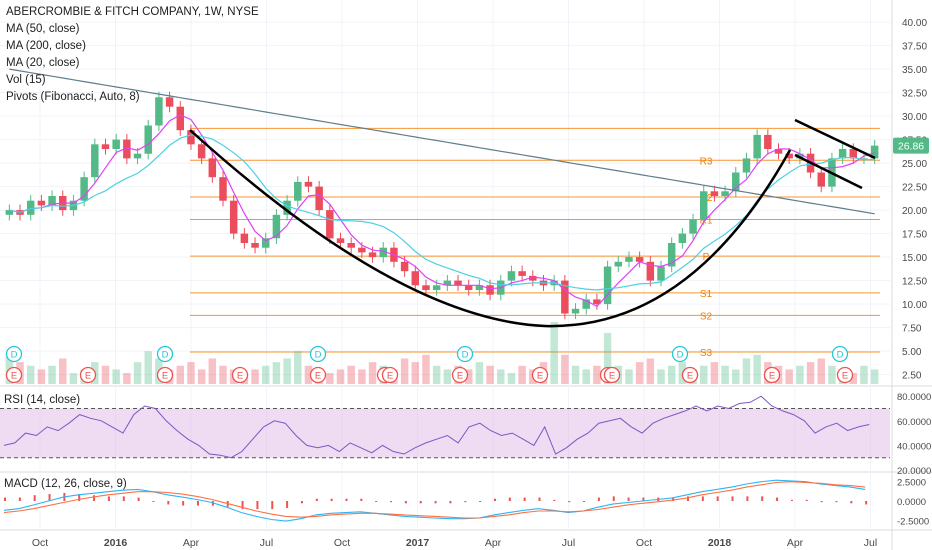 This screenshot has width=932, height=550. What do you see at coordinates (436, 427) in the screenshot?
I see `rsi-line` at bounding box center [436, 427].